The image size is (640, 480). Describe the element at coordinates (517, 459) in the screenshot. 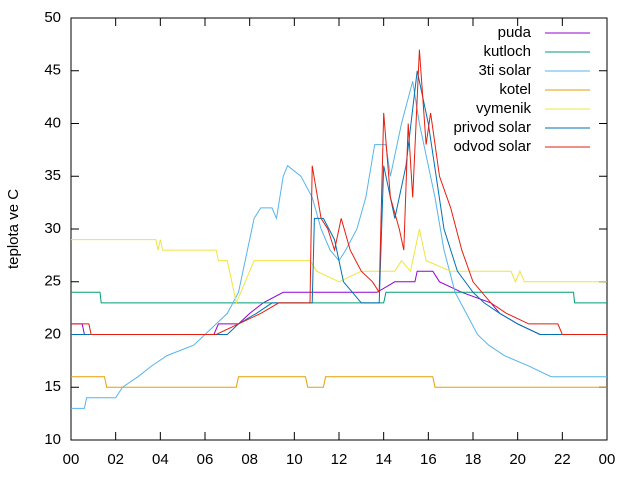

I see `x-tick-label: 20` at that location.